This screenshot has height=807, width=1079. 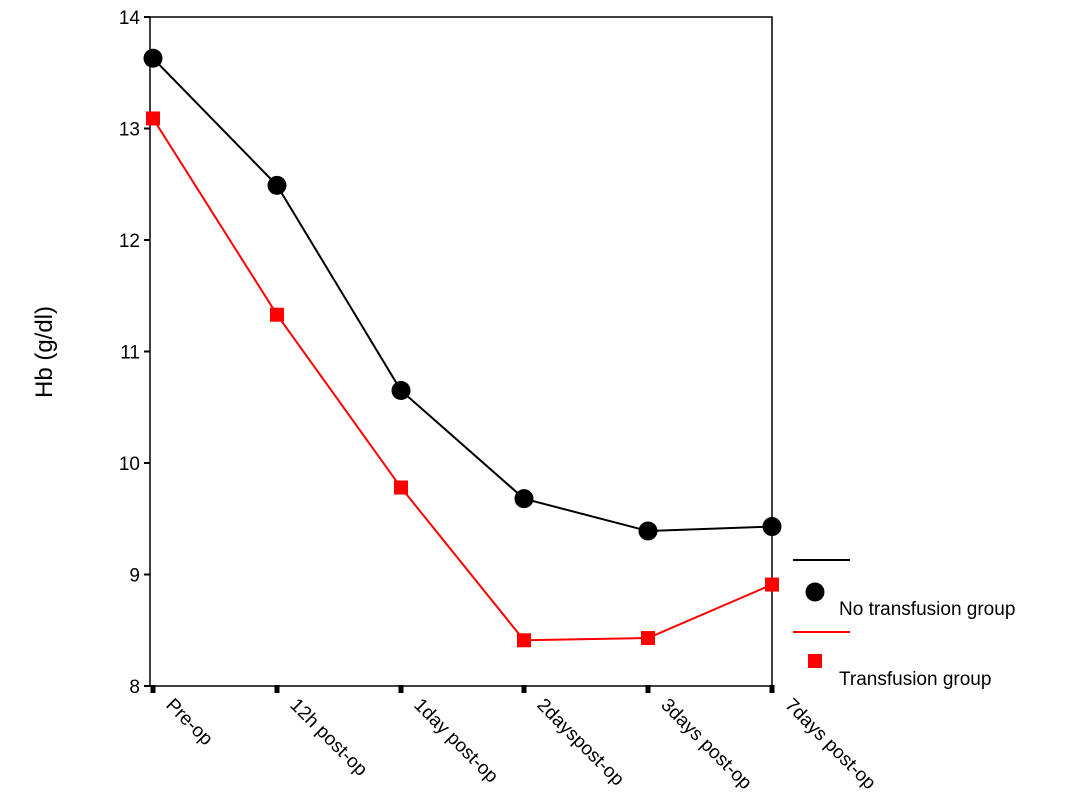 I want to click on y-tick-label: 10, so click(x=129, y=464).